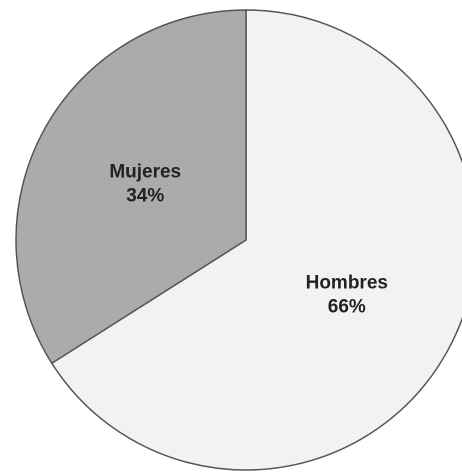 The image size is (462, 474). Describe the element at coordinates (145, 172) in the screenshot. I see `slice-label: Mujeres` at that location.